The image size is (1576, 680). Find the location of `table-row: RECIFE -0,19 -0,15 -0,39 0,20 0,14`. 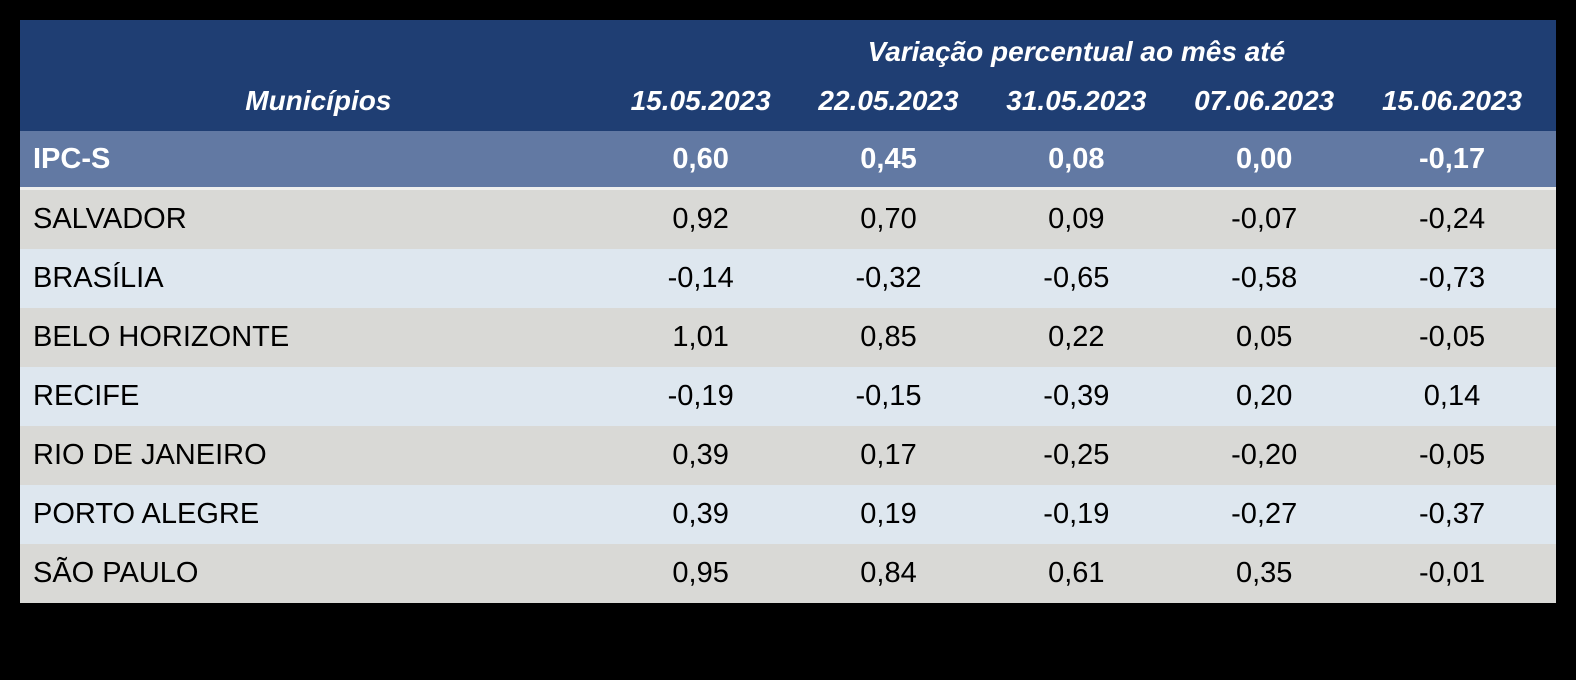

table-row: RECIFE -0,19 -0,15 -0,39 0,20 0,14 is located at coordinates (788, 396).